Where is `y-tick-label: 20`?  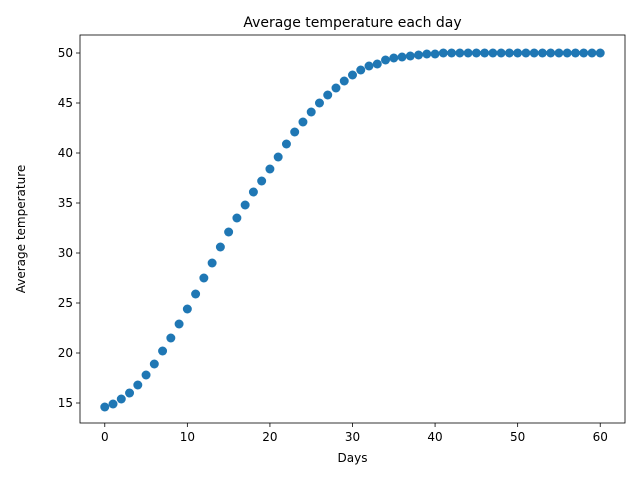 y-tick-label: 20 is located at coordinates (65, 353).